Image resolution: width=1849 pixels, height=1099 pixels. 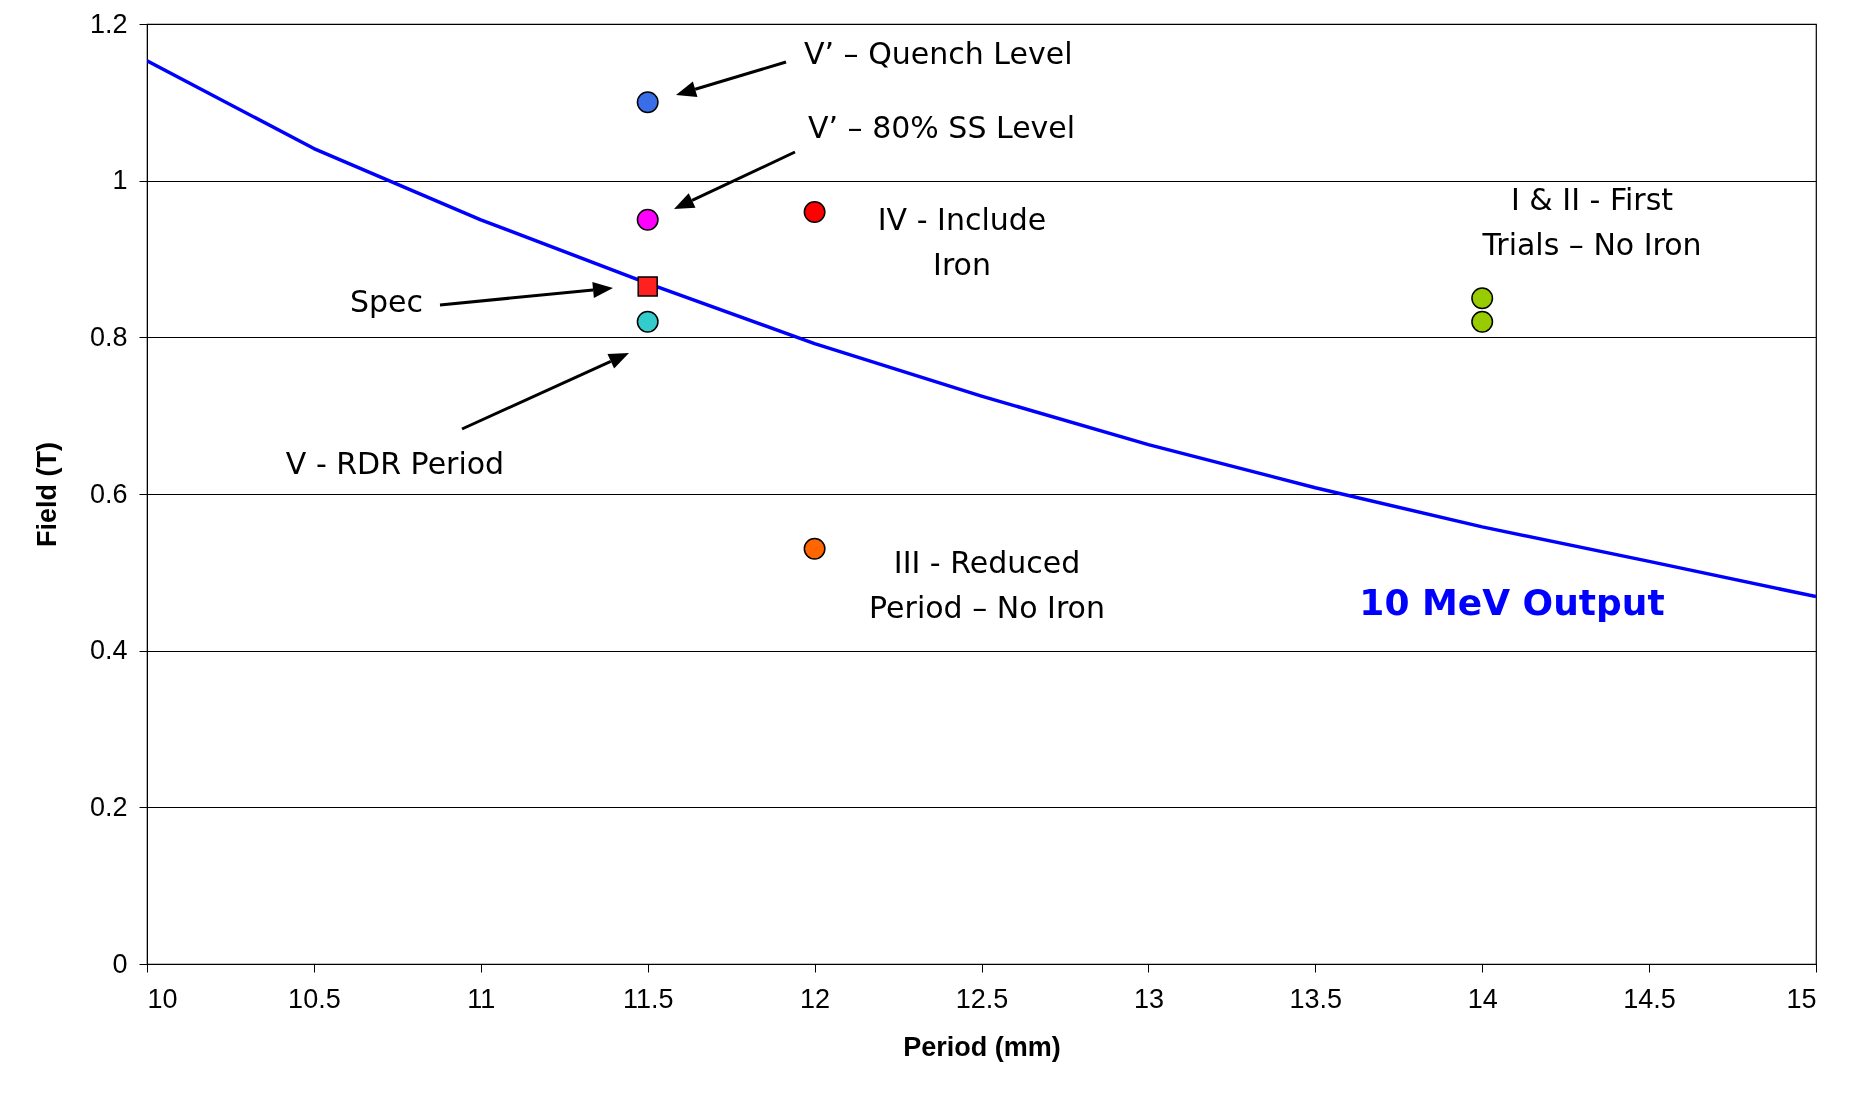 What do you see at coordinates (108, 806) in the screenshot?
I see `y-tick-label: 0.2` at bounding box center [108, 806].